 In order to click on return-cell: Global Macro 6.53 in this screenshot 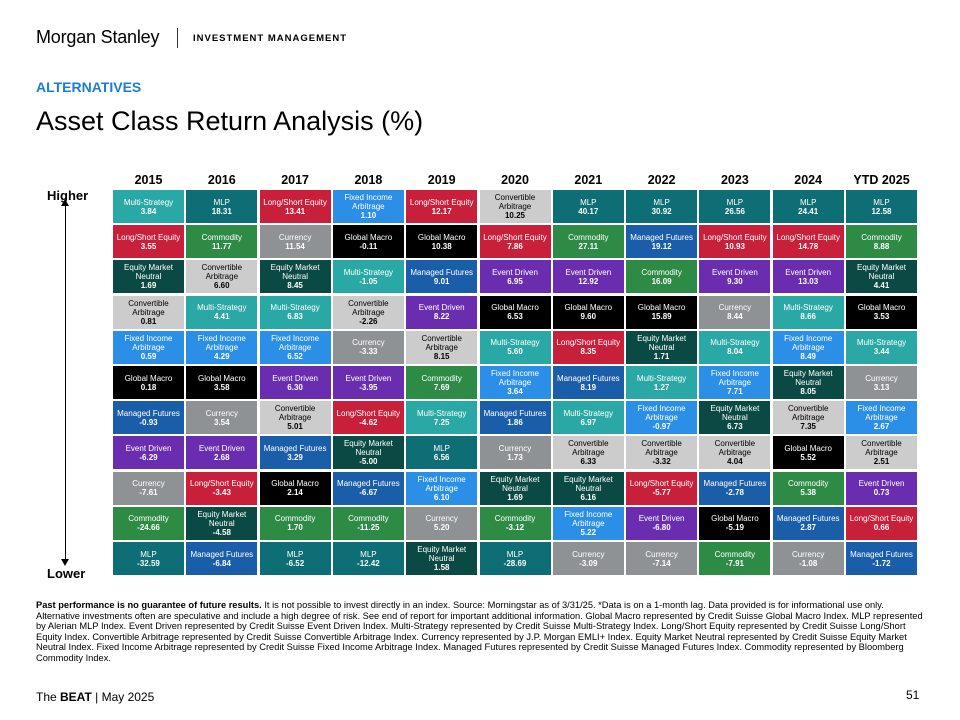, I will do `click(515, 312)`.